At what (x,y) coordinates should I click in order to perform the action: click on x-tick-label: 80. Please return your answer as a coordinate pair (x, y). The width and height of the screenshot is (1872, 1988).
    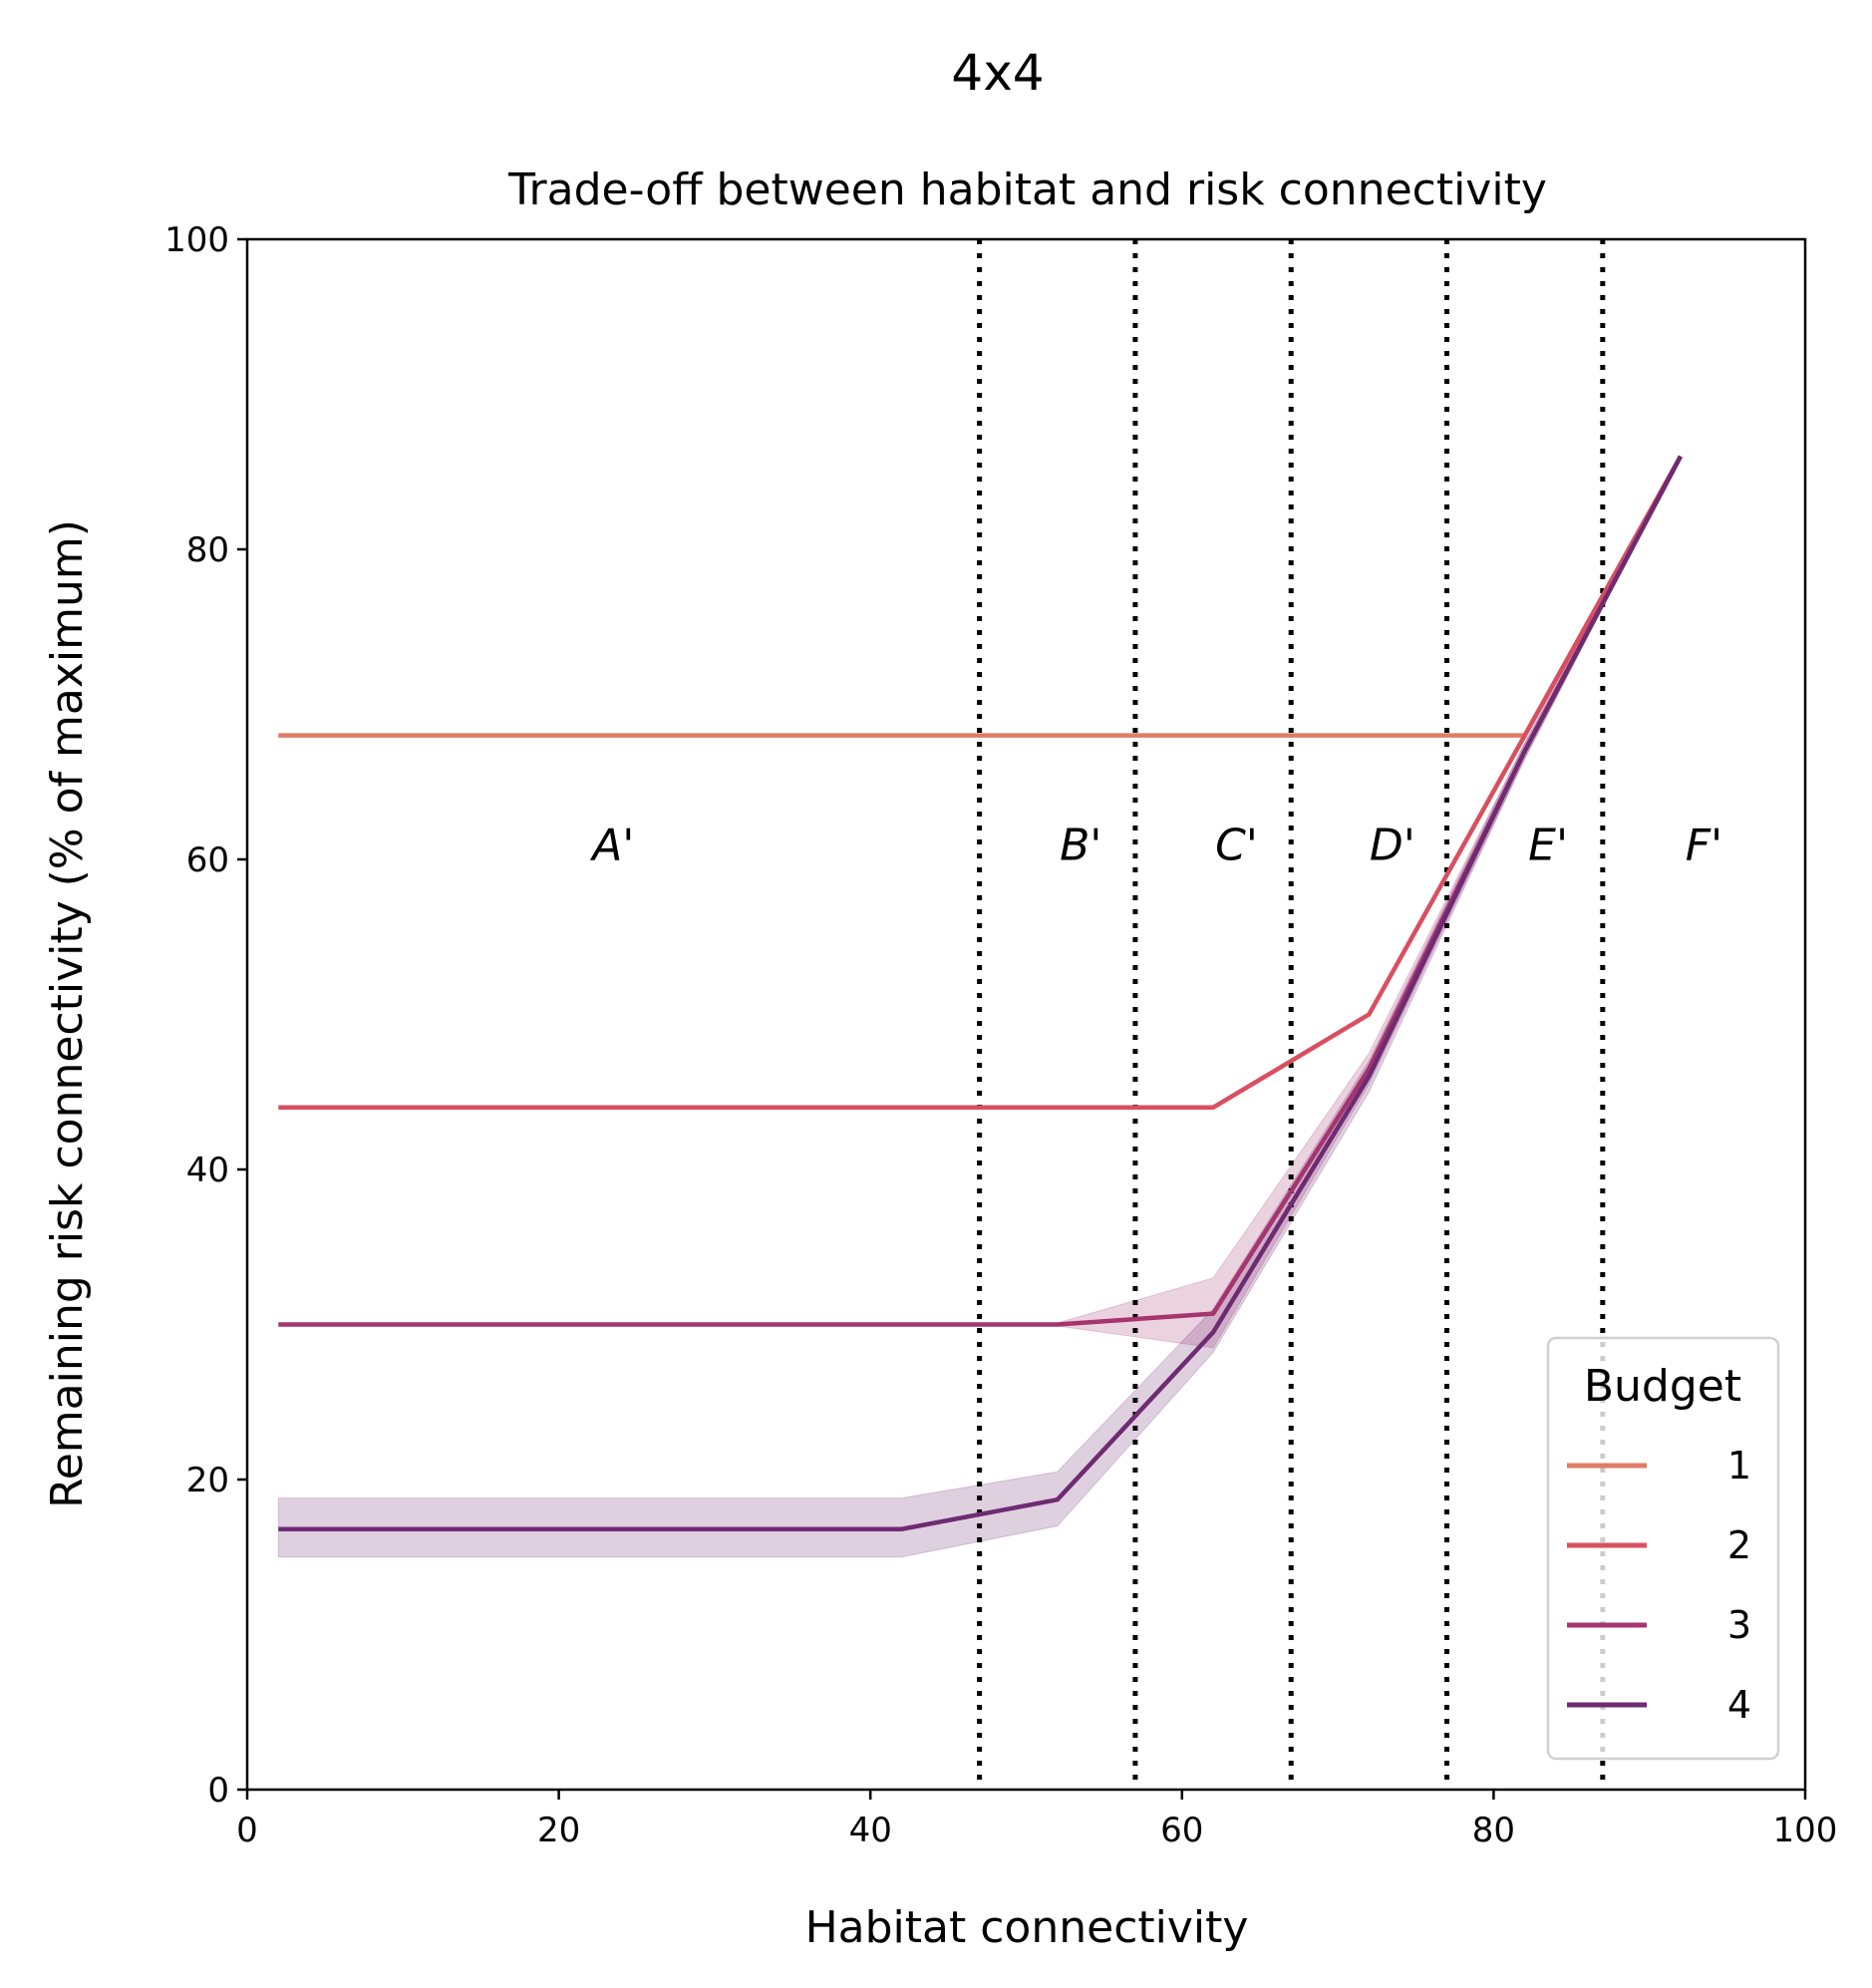
    Looking at the image, I should click on (1493, 1830).